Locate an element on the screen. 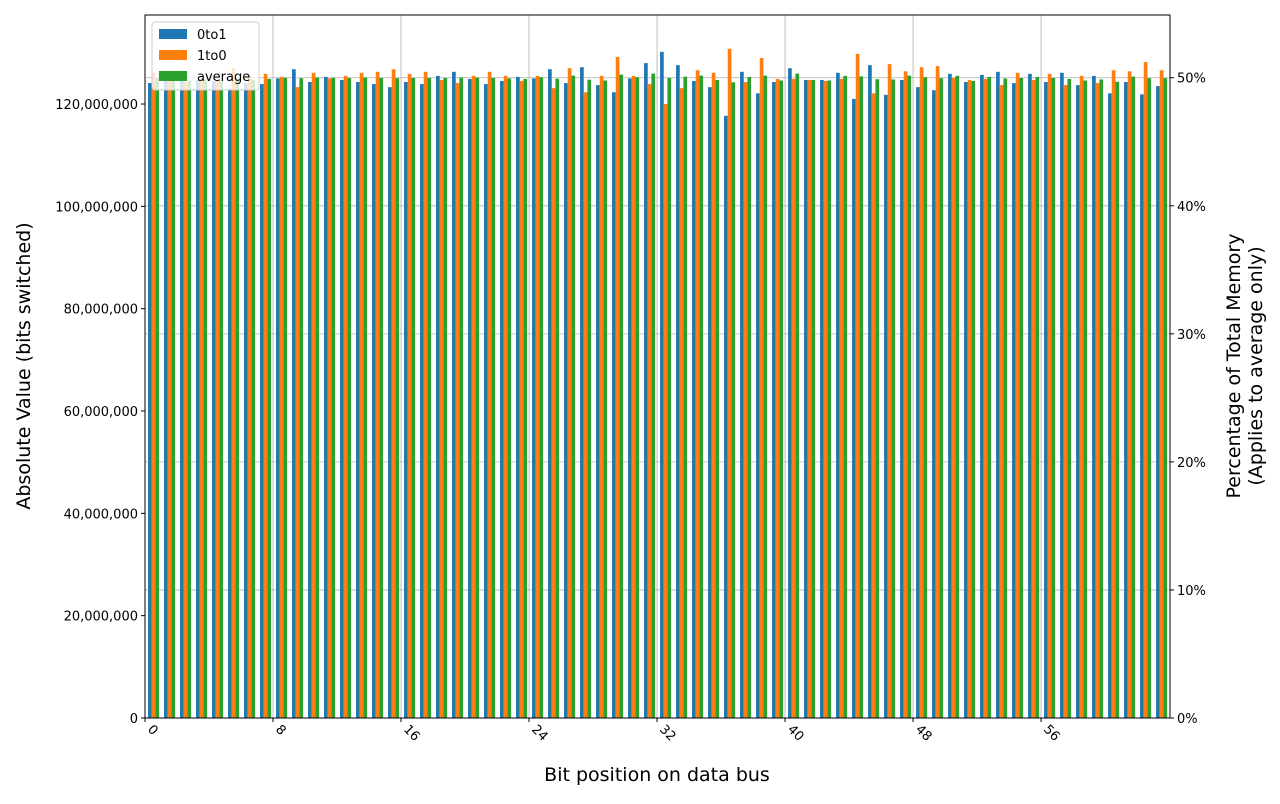 This screenshot has height=804, width=1280. legend-swatch-1to0 is located at coordinates (173, 55).